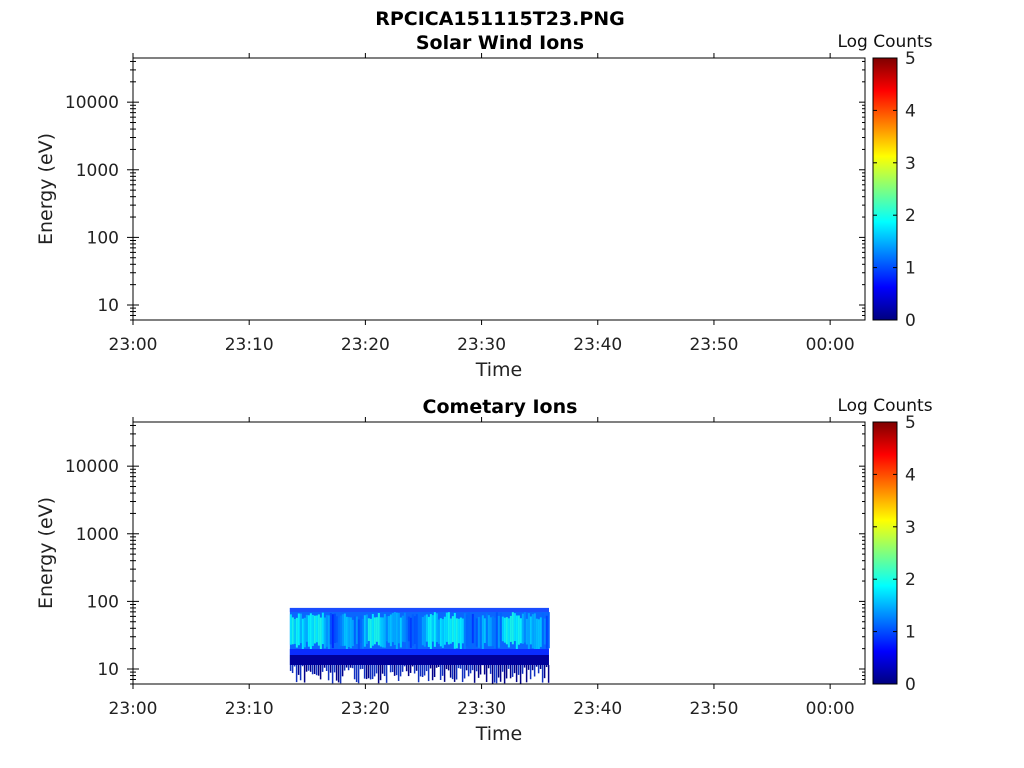  I want to click on y-tick-label: 1000, so click(97, 171).